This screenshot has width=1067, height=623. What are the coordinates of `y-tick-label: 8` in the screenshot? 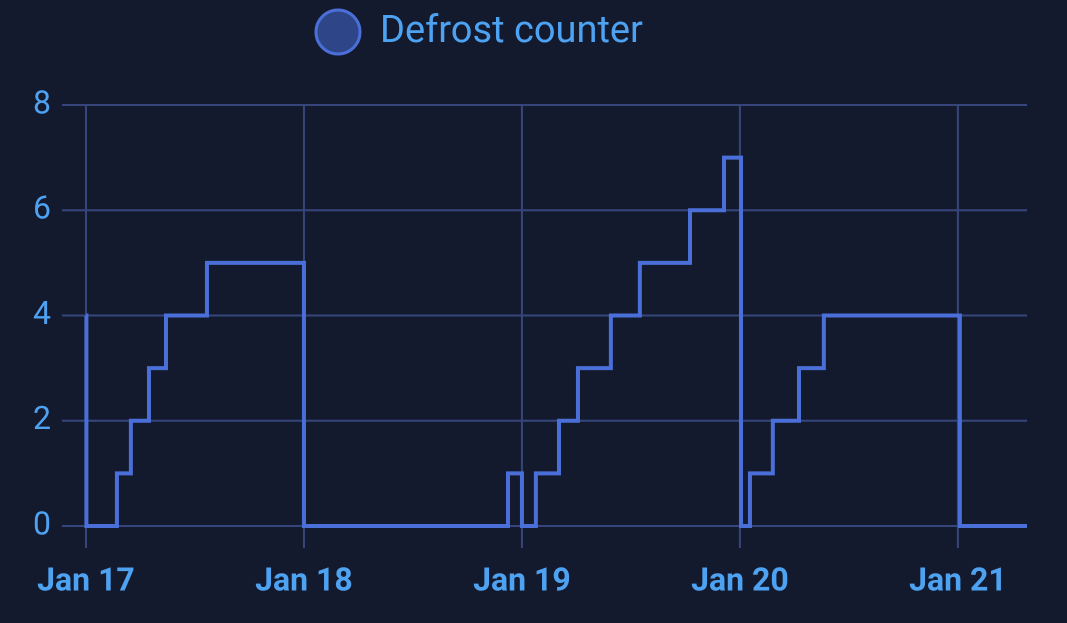 It's located at (42, 102).